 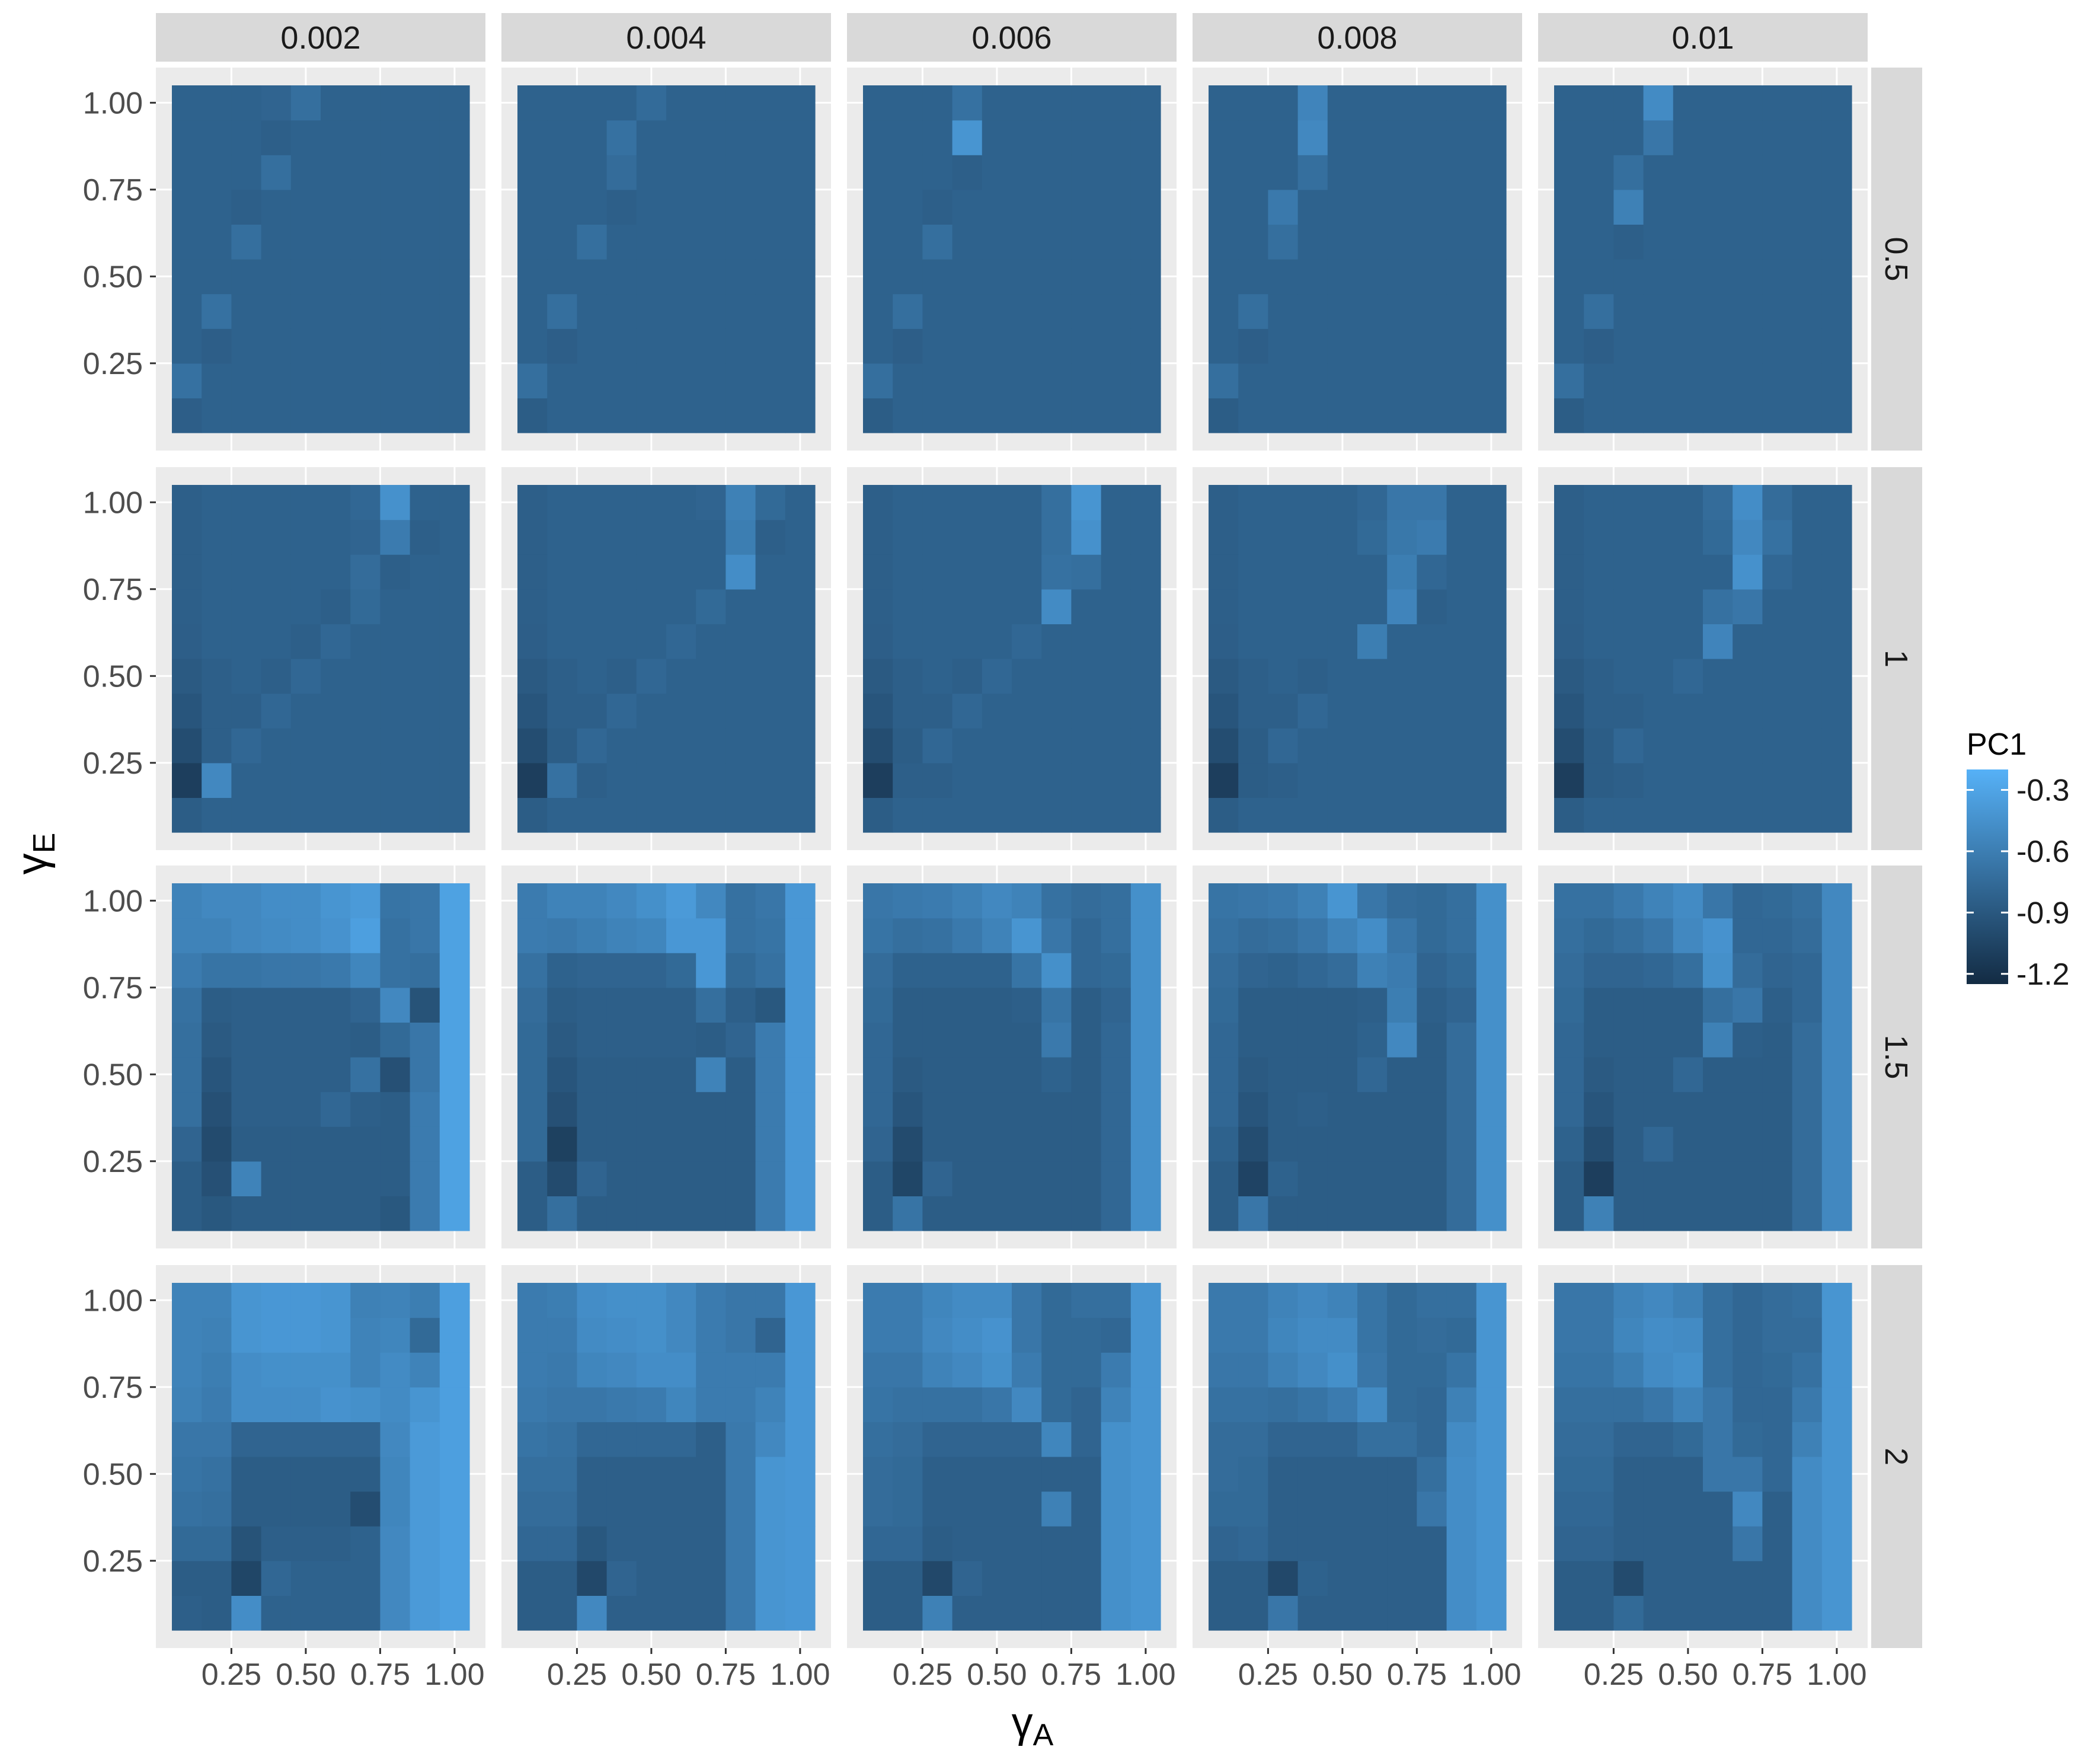 What do you see at coordinates (1896, 1057) in the screenshot?
I see `facet-strip-right-1.5: 1.5` at bounding box center [1896, 1057].